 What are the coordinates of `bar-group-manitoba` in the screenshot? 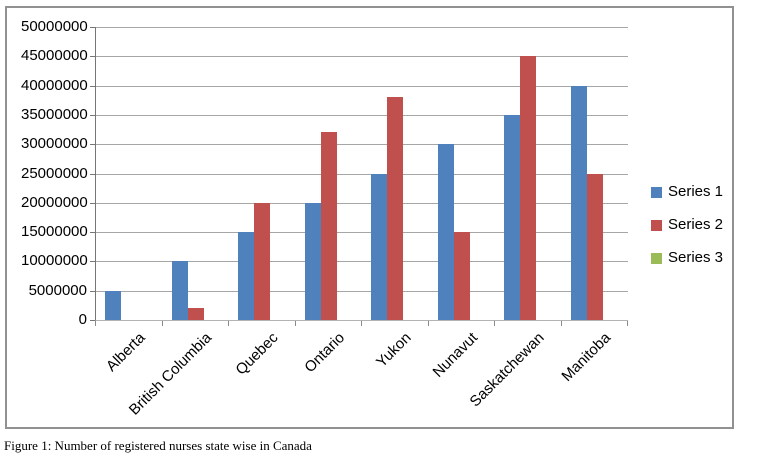 It's located at (595, 173).